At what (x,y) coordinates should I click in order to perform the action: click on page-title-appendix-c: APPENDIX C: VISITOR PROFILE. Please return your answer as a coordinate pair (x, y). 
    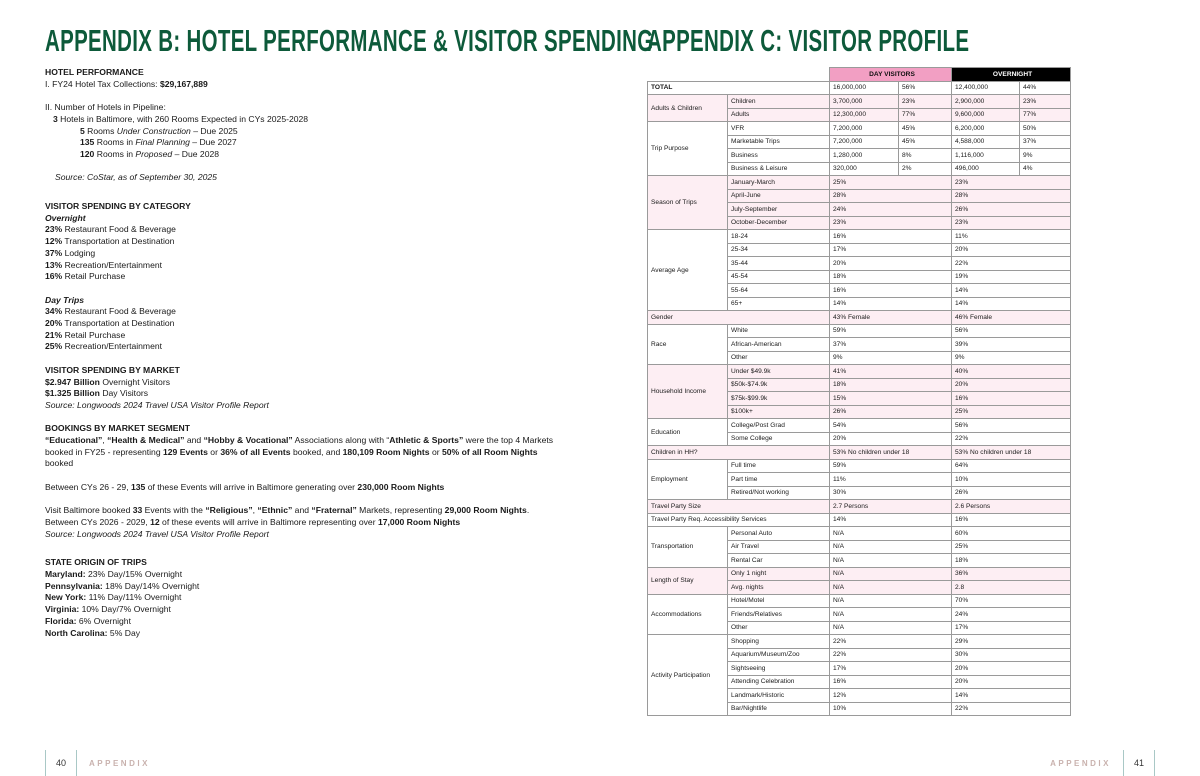
    Looking at the image, I should click on (808, 40).